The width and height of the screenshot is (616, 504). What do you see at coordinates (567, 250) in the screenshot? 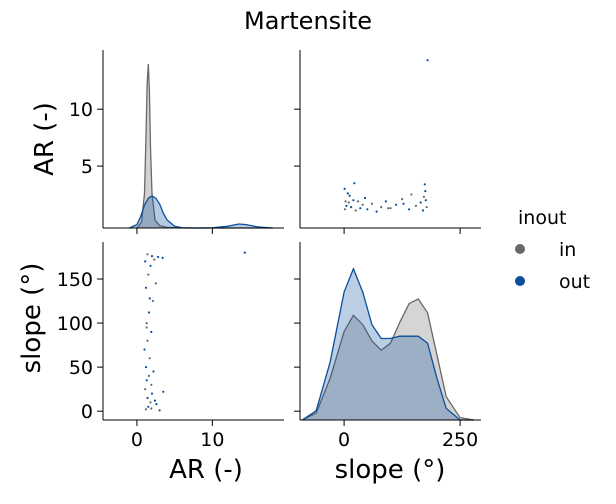
I see `legend-label-in: in` at bounding box center [567, 250].